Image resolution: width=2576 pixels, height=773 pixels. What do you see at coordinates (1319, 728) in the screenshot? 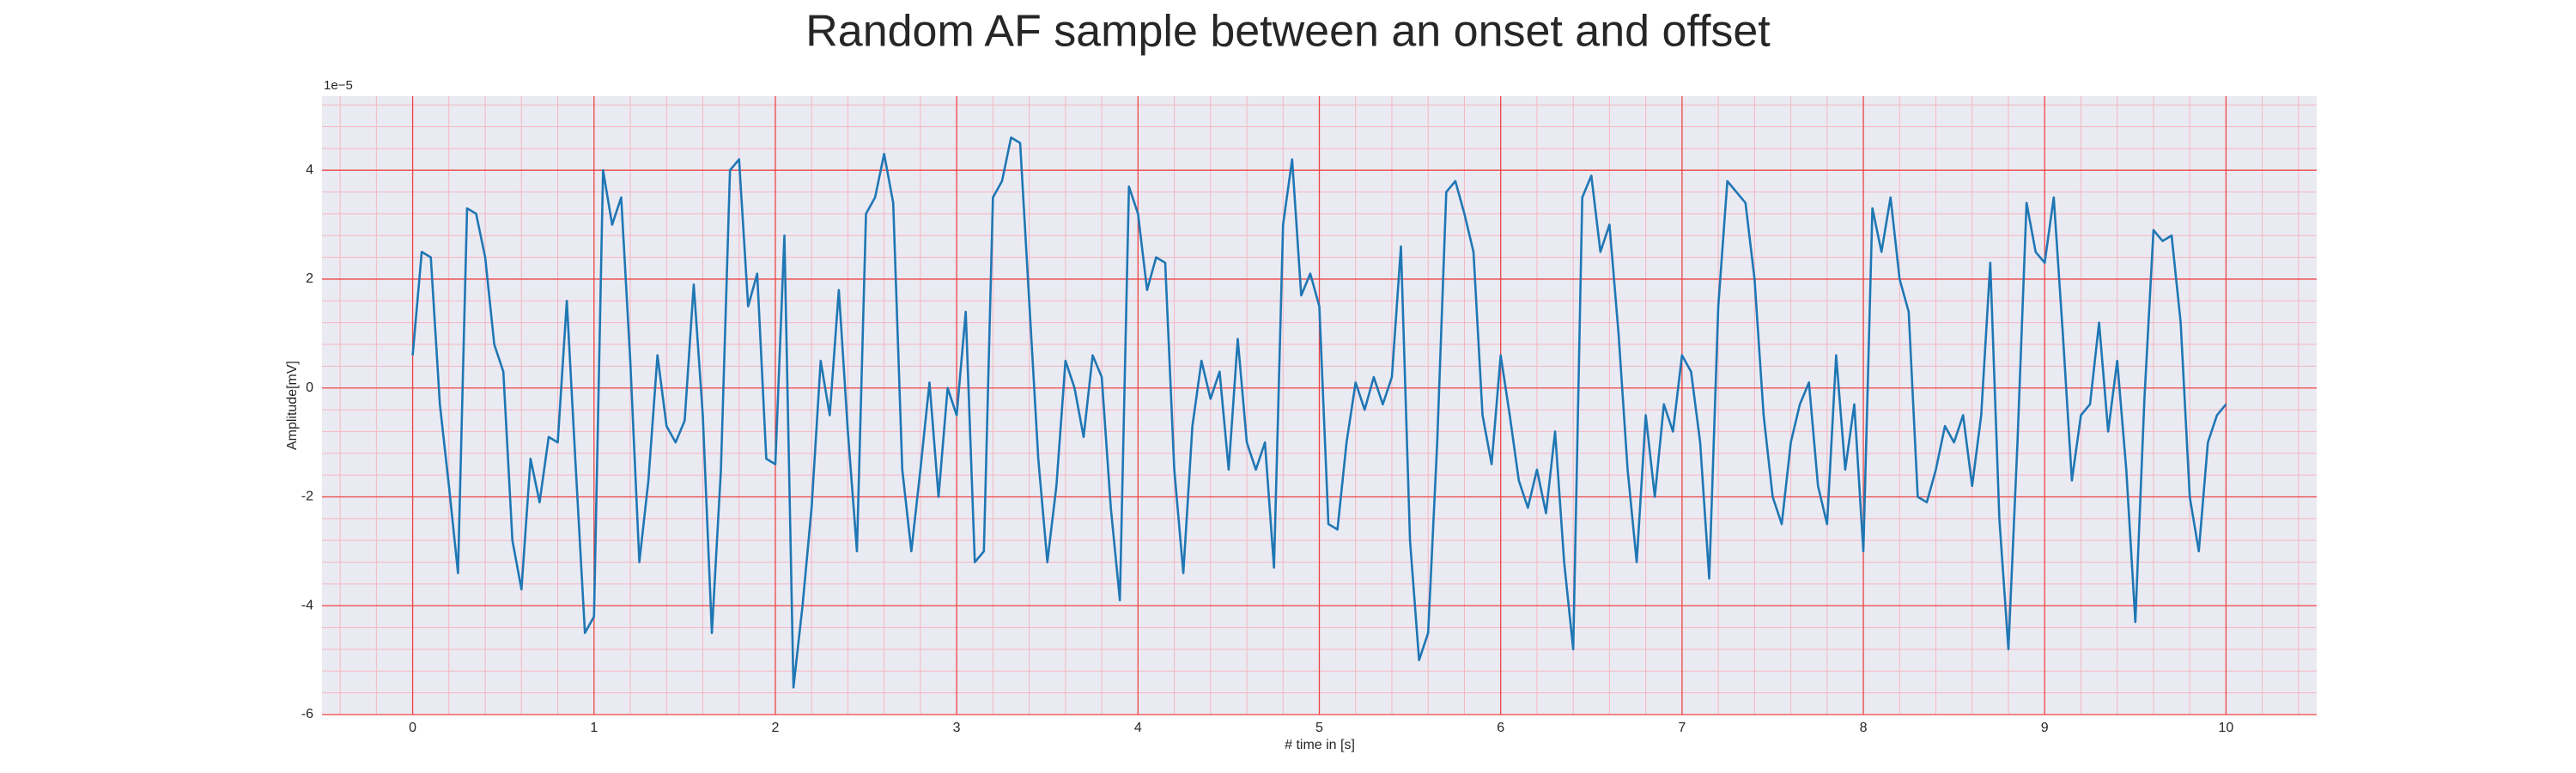
I see `x-tick-label: 5` at bounding box center [1319, 728].